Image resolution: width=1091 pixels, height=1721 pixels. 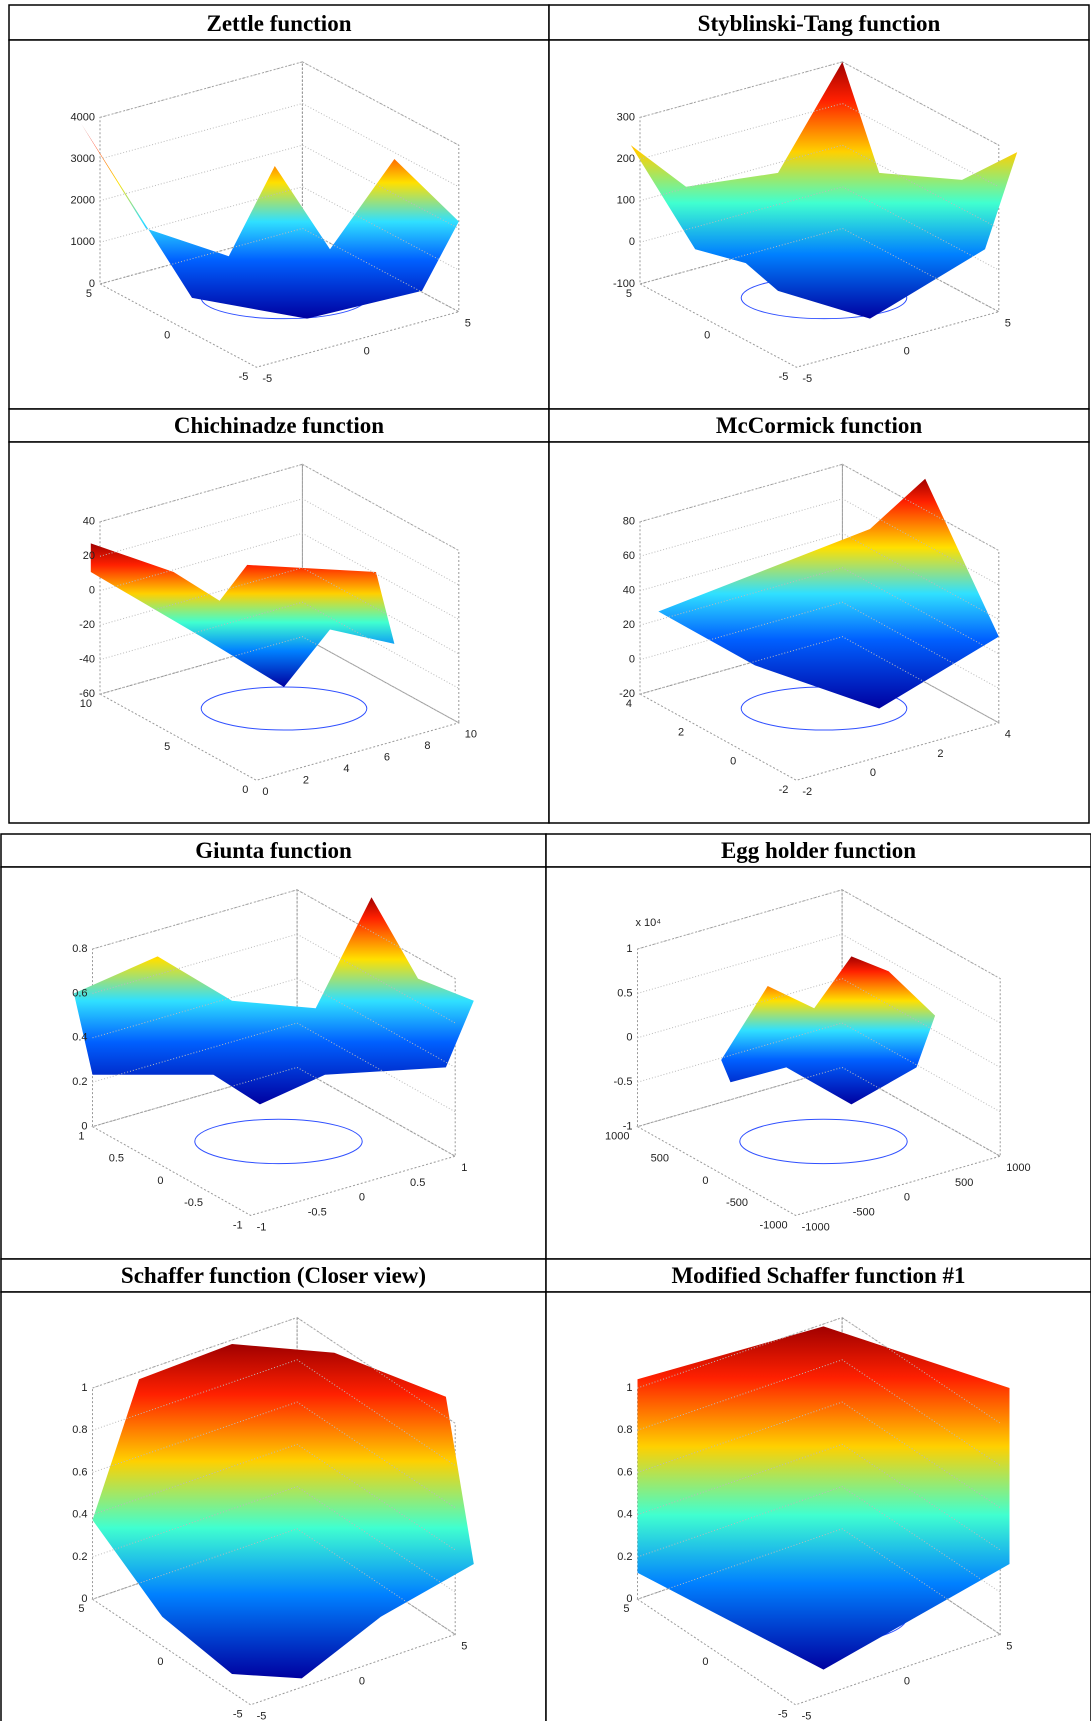 I want to click on z-tick-label: 2000, so click(x=83, y=201).